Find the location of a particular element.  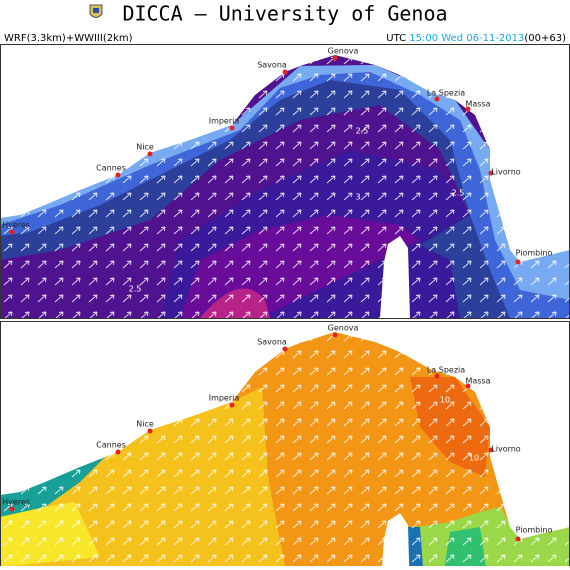

title: DICCA — University of Genoa is located at coordinates (284, 14).